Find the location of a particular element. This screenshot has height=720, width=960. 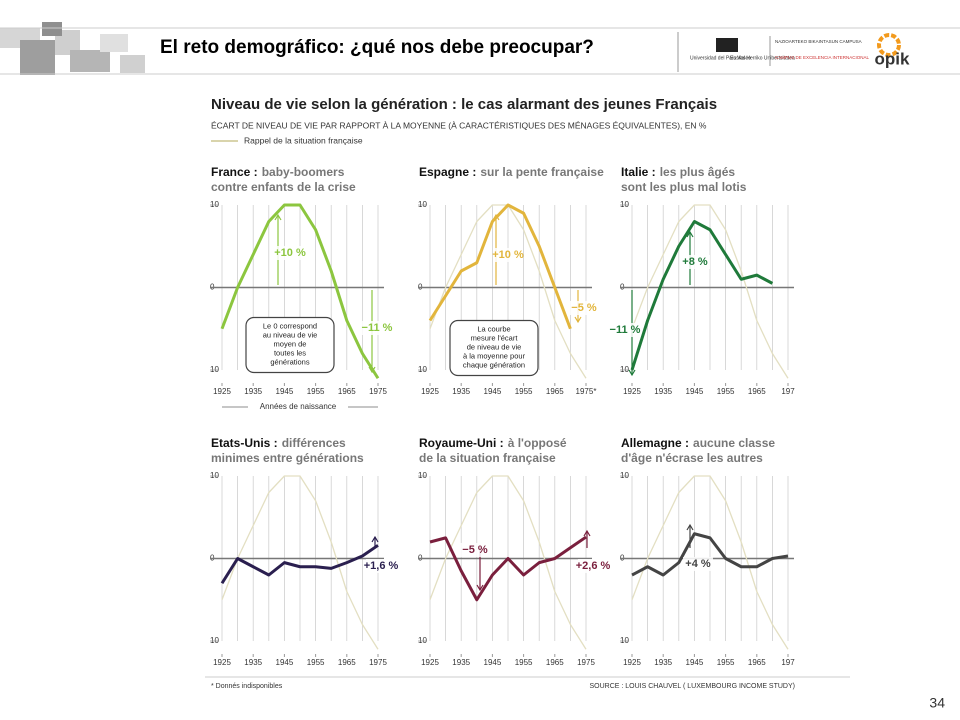

logo-text: Euskal Herriko Unibertsitatea is located at coordinates (762, 58).